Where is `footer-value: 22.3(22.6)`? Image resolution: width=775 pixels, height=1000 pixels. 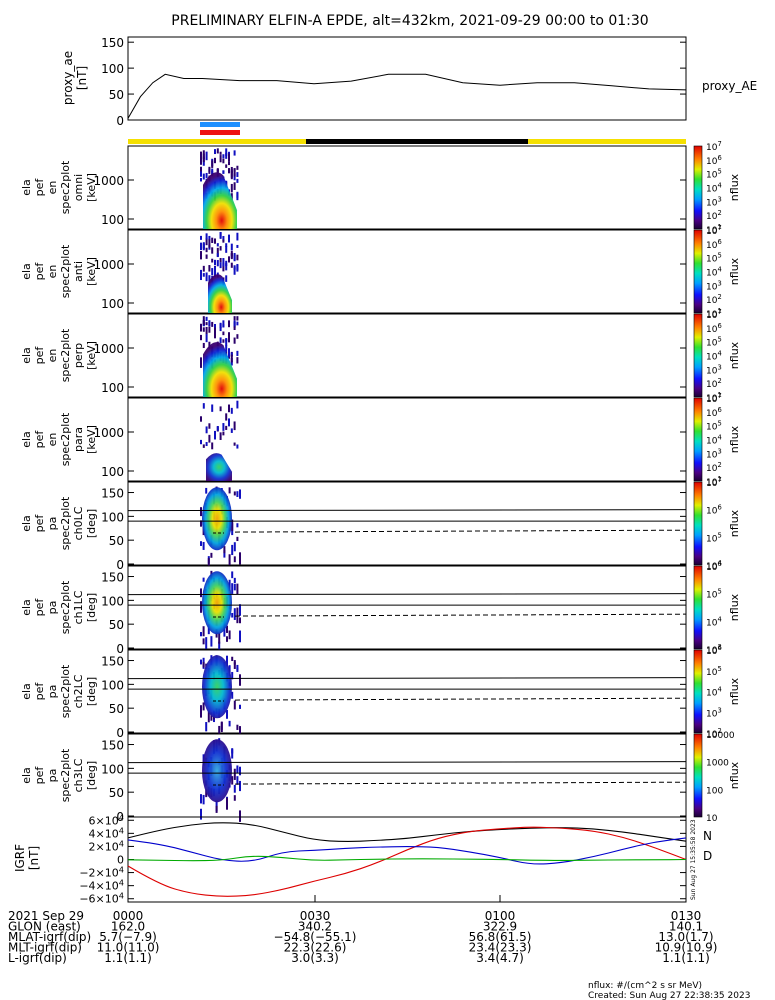 footer-value: 22.3(22.6) is located at coordinates (315, 948).